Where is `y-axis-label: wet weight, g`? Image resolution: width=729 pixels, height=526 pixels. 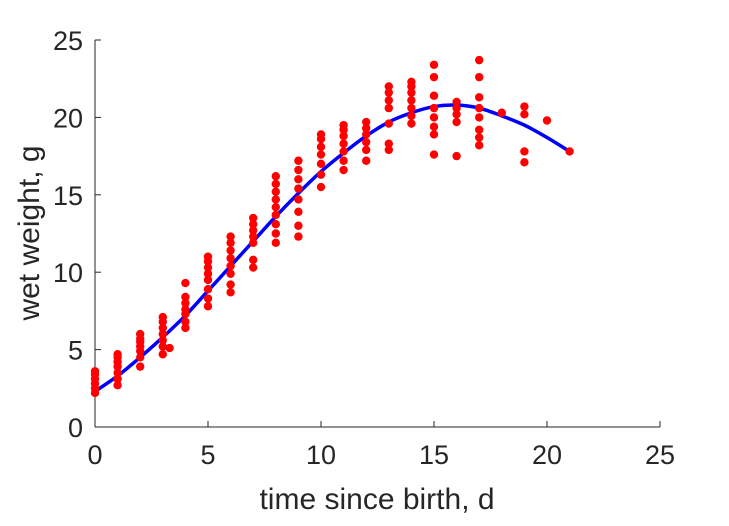
y-axis-label: wet weight, g is located at coordinates (29, 233).